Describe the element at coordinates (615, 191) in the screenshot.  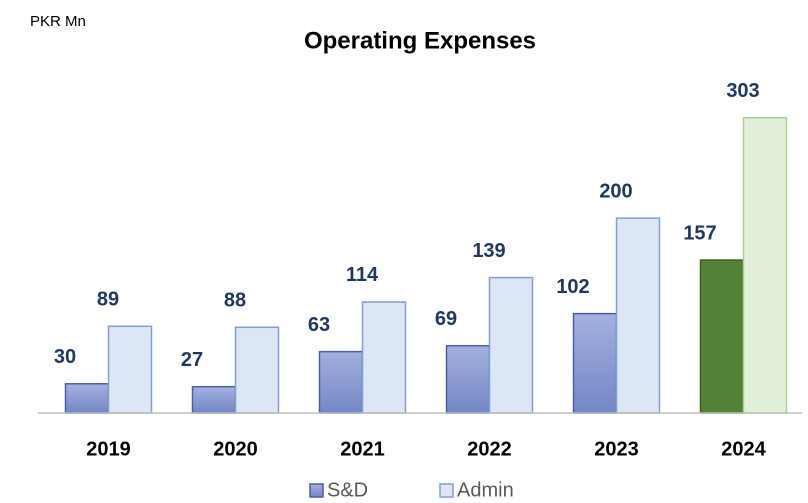
I see `data-label: 200` at that location.